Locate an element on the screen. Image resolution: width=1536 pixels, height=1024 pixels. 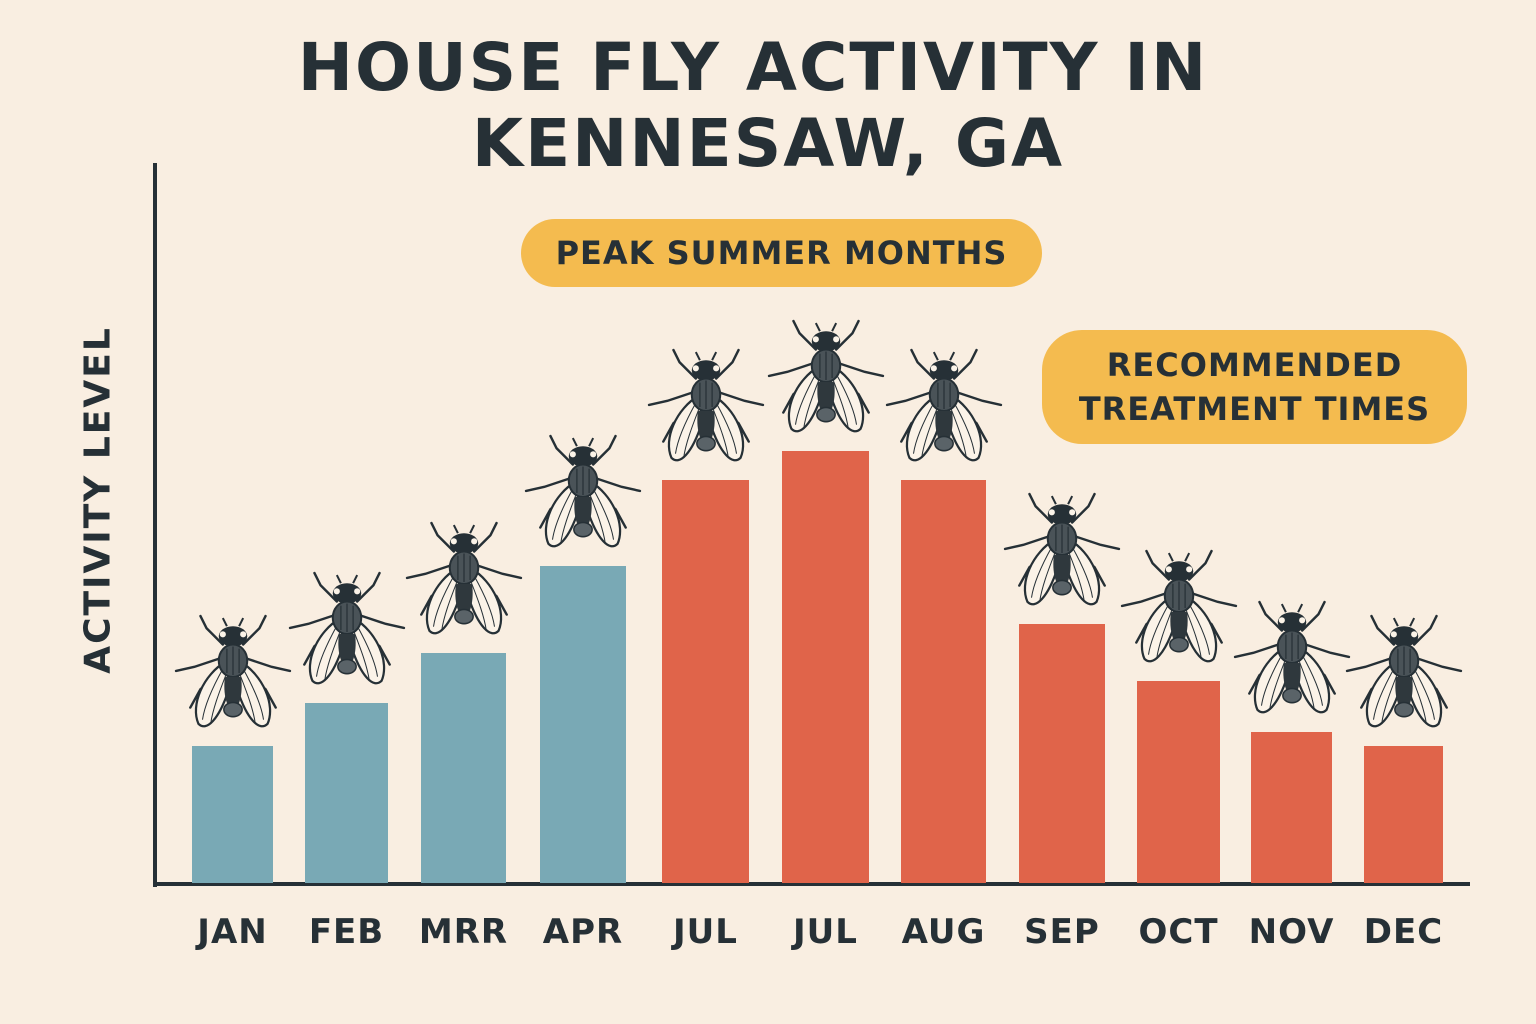
x-tick-label: MRR is located at coordinates (463, 932).